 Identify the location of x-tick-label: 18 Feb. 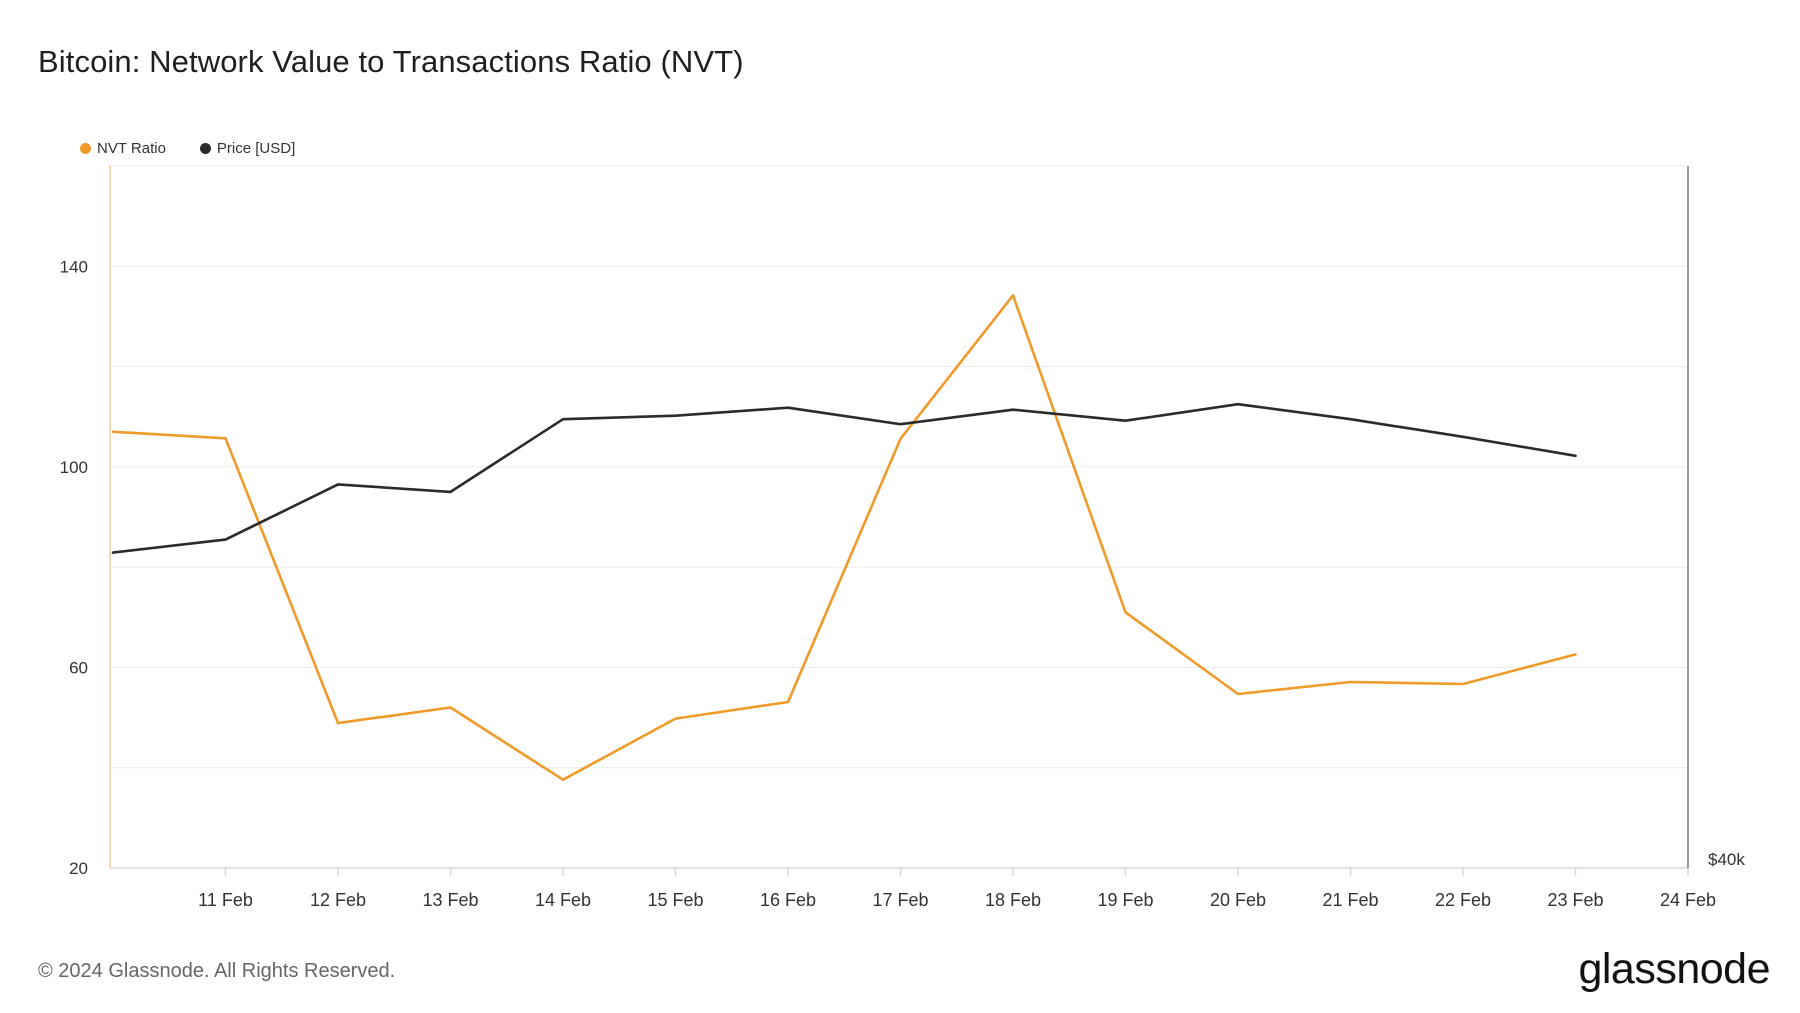
(1013, 900).